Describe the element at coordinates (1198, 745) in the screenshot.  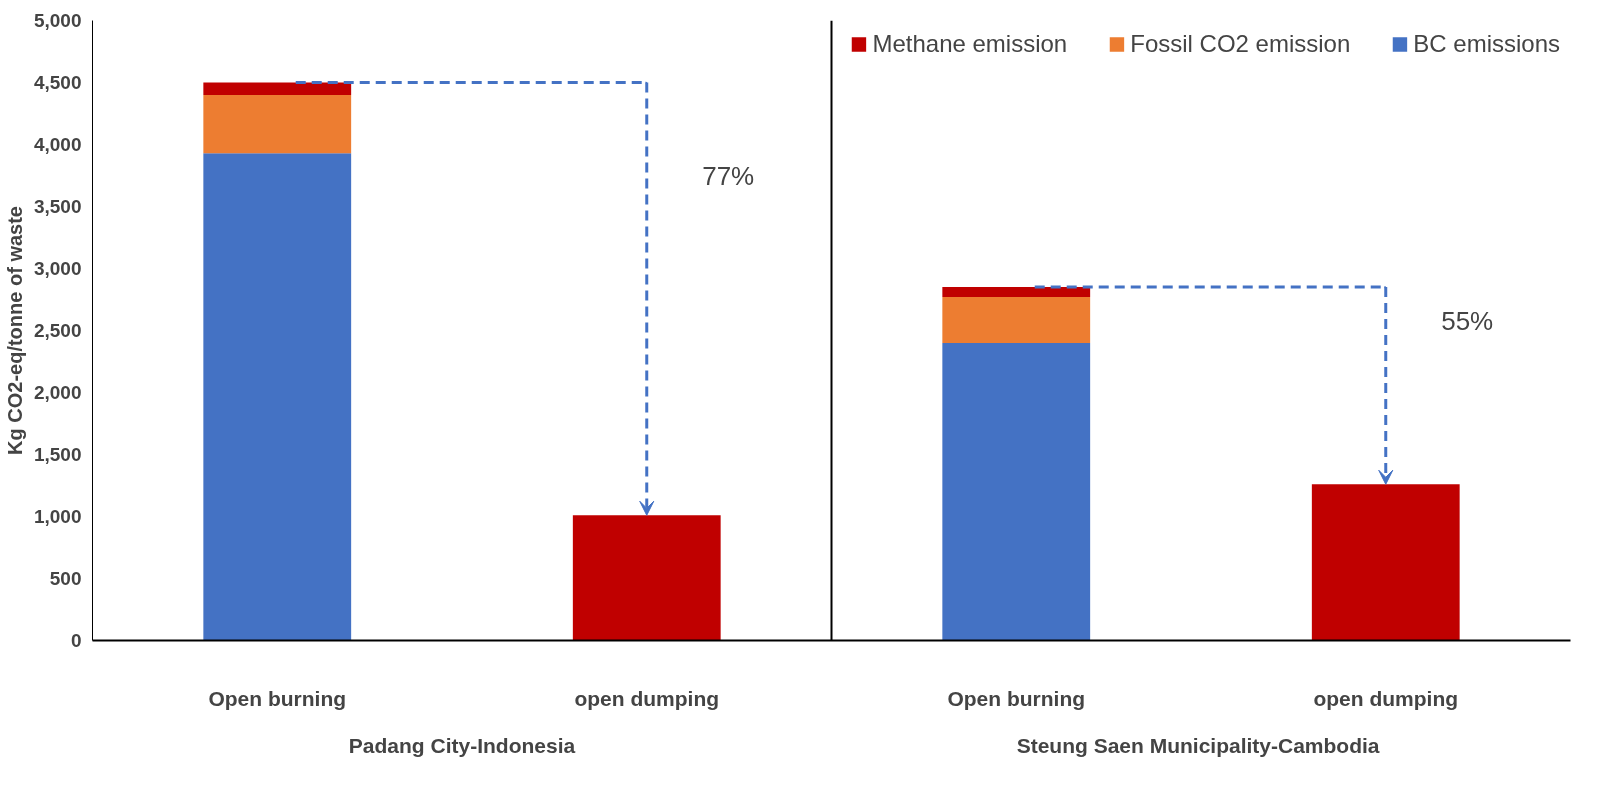
I see `text: Steung Saen Municipality-Cambodia` at that location.